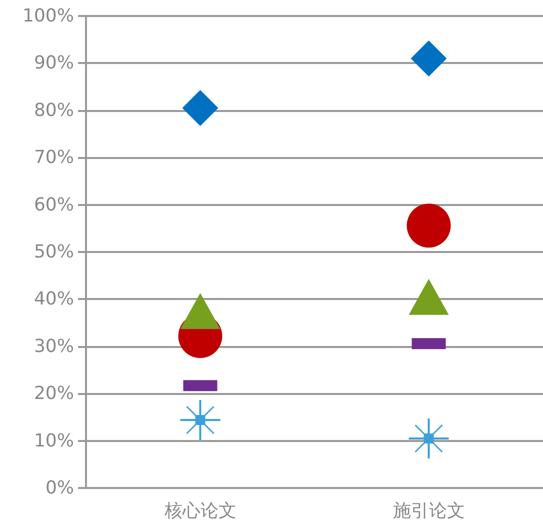  What do you see at coordinates (59, 488) in the screenshot?
I see `y-tick-label: 0%` at bounding box center [59, 488].